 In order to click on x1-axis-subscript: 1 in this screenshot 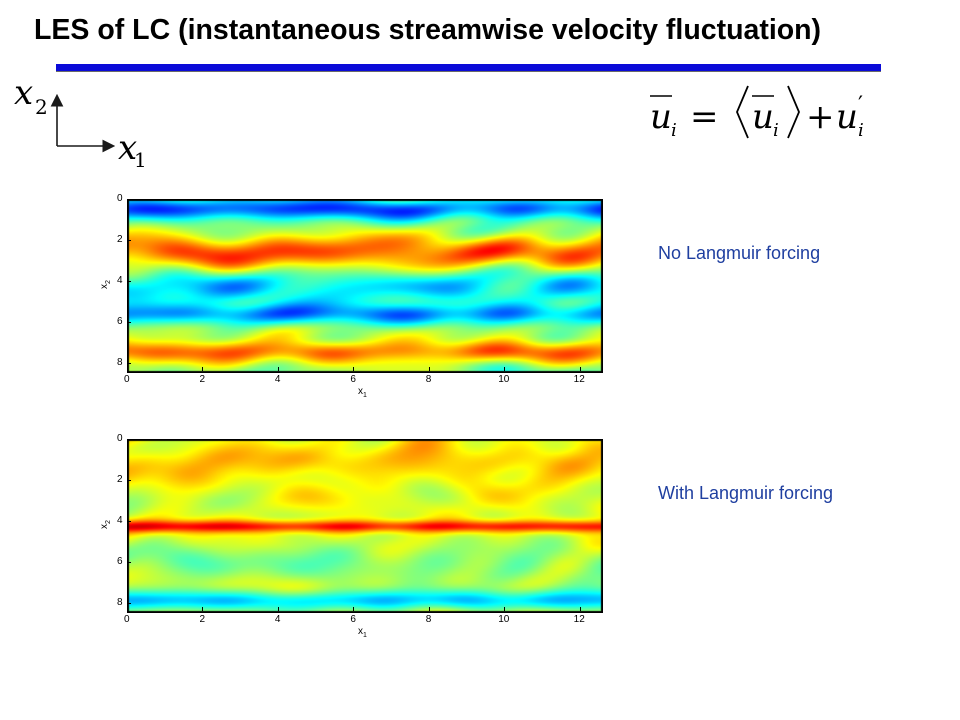, I will do `click(140, 160)`.